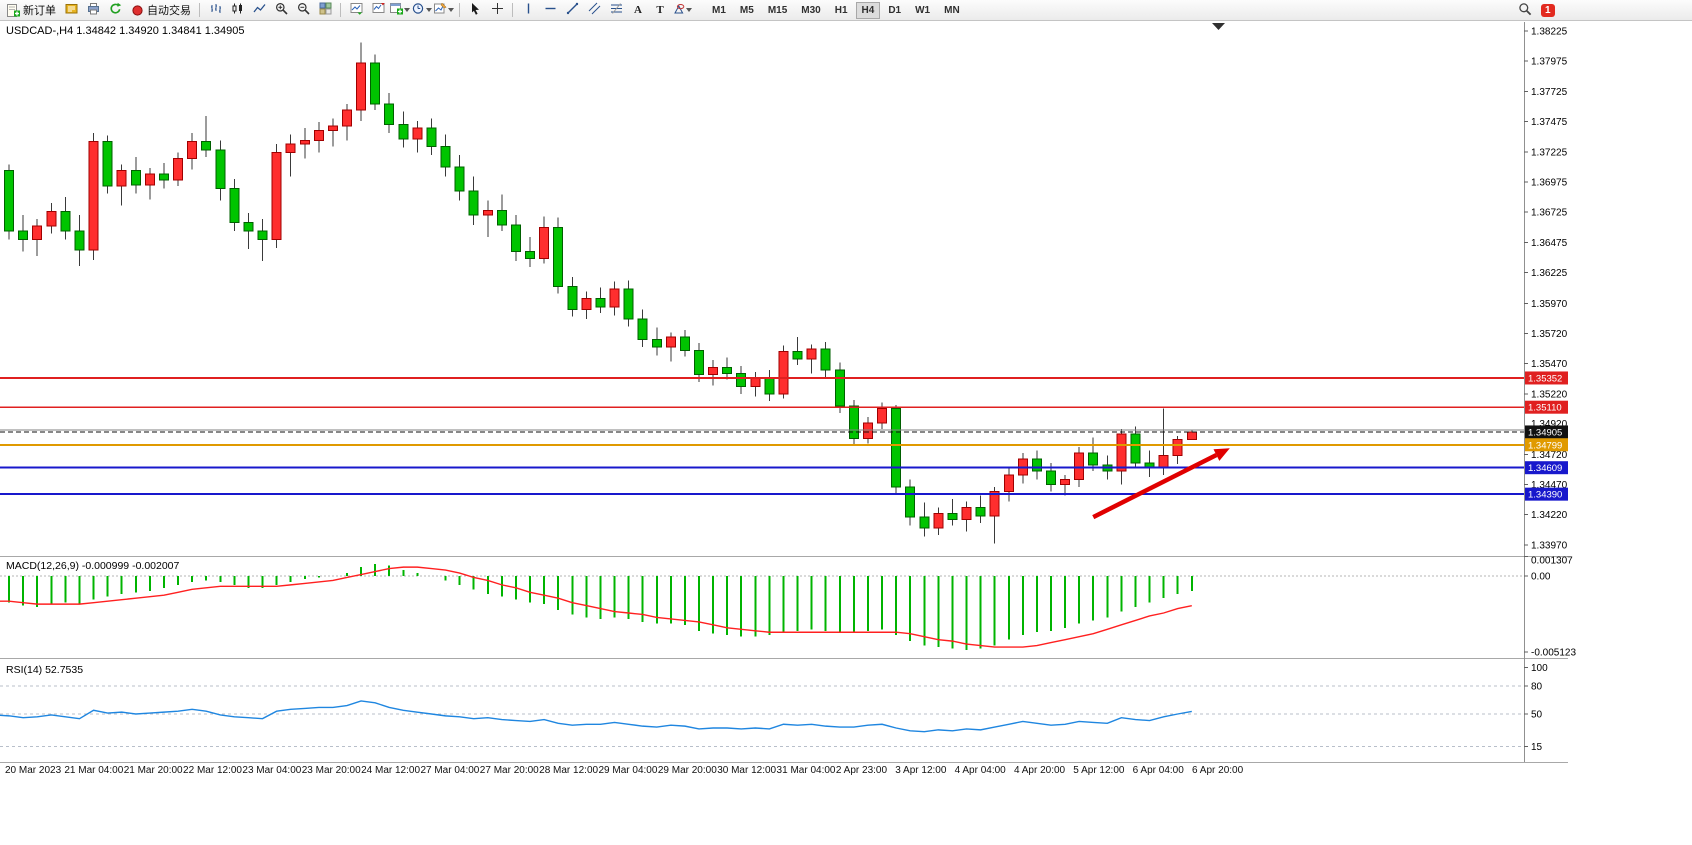 Image resolution: width=1692 pixels, height=845 pixels. What do you see at coordinates (528, 10) in the screenshot?
I see `vertical-line-tool-button` at bounding box center [528, 10].